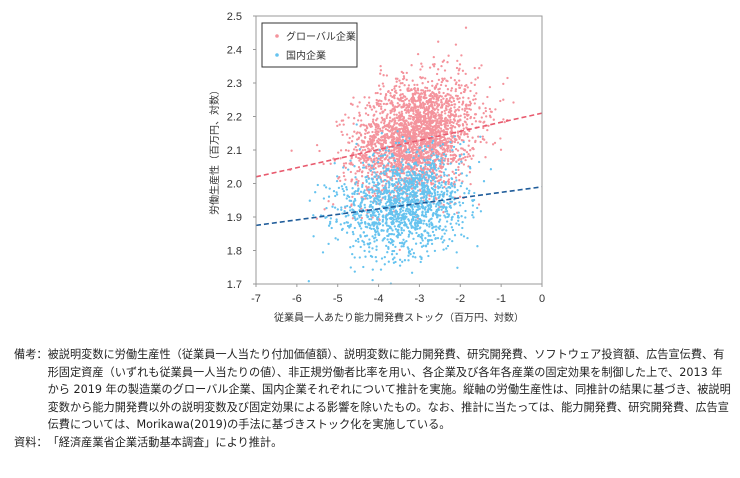  I want to click on legend-marker-global, so click(277, 36).